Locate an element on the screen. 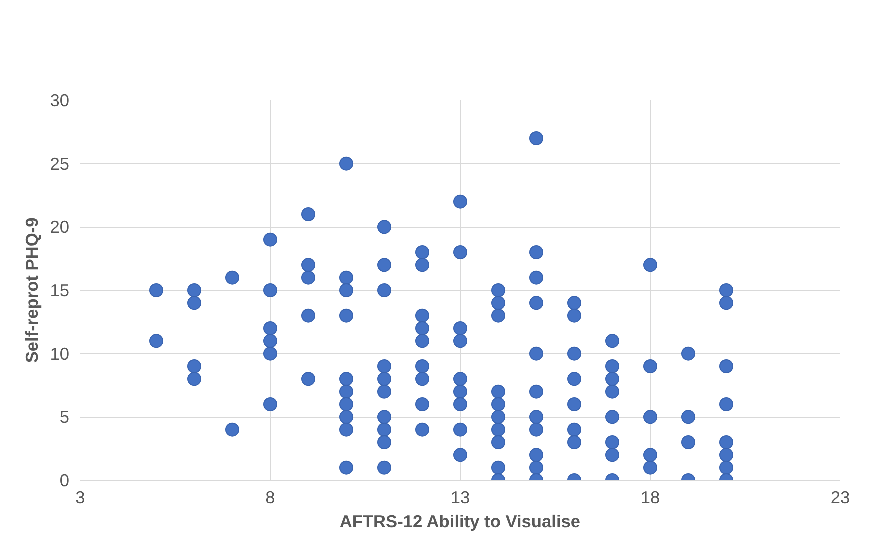  y-tick-label: 0 is located at coordinates (65, 480).